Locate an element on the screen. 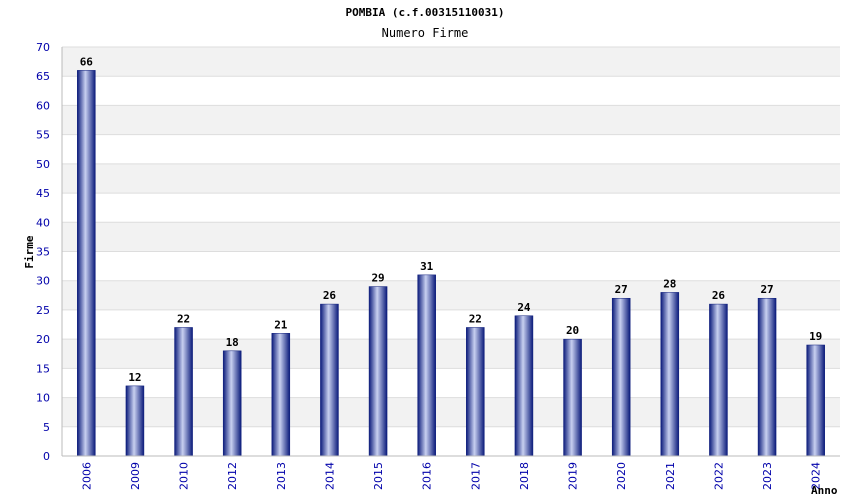  data-label: 12 is located at coordinates (134, 377).